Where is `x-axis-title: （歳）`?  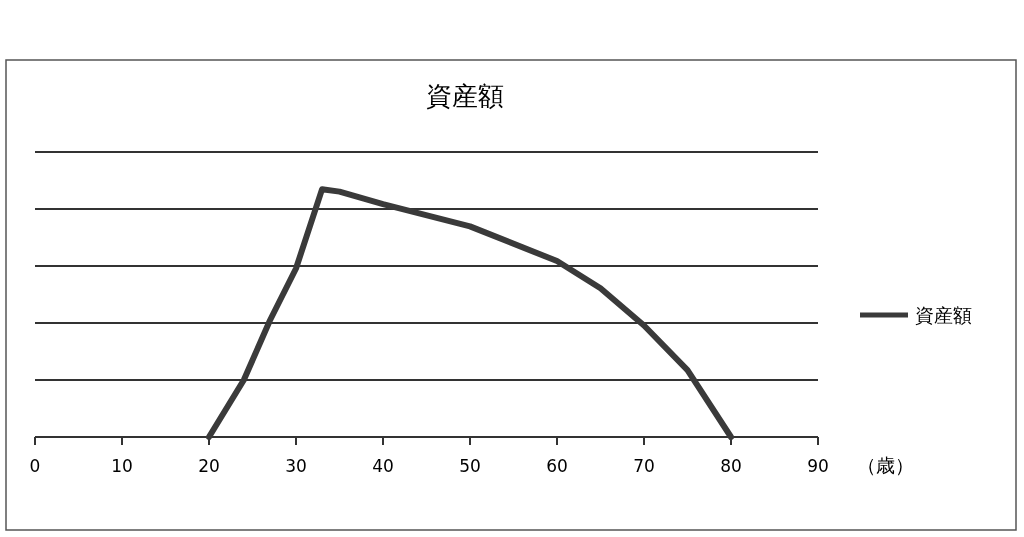 x-axis-title: （歳） is located at coordinates (885, 465).